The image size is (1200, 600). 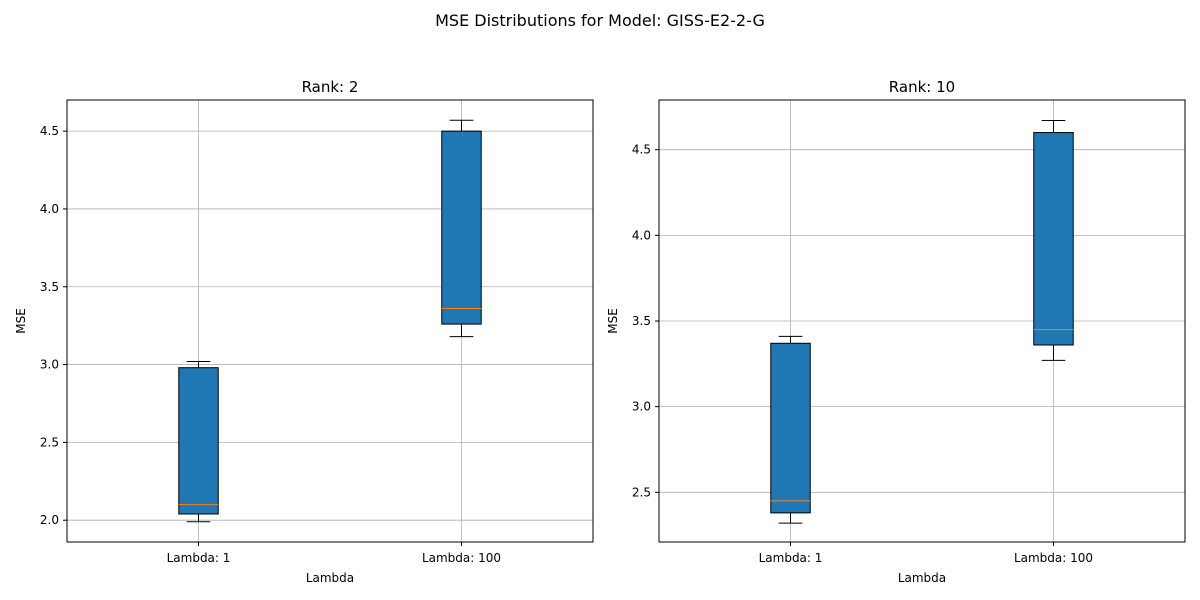 I want to click on figure-suptitle: MSE Distributions for Model: GISS-E2-2-G, so click(x=600, y=20).